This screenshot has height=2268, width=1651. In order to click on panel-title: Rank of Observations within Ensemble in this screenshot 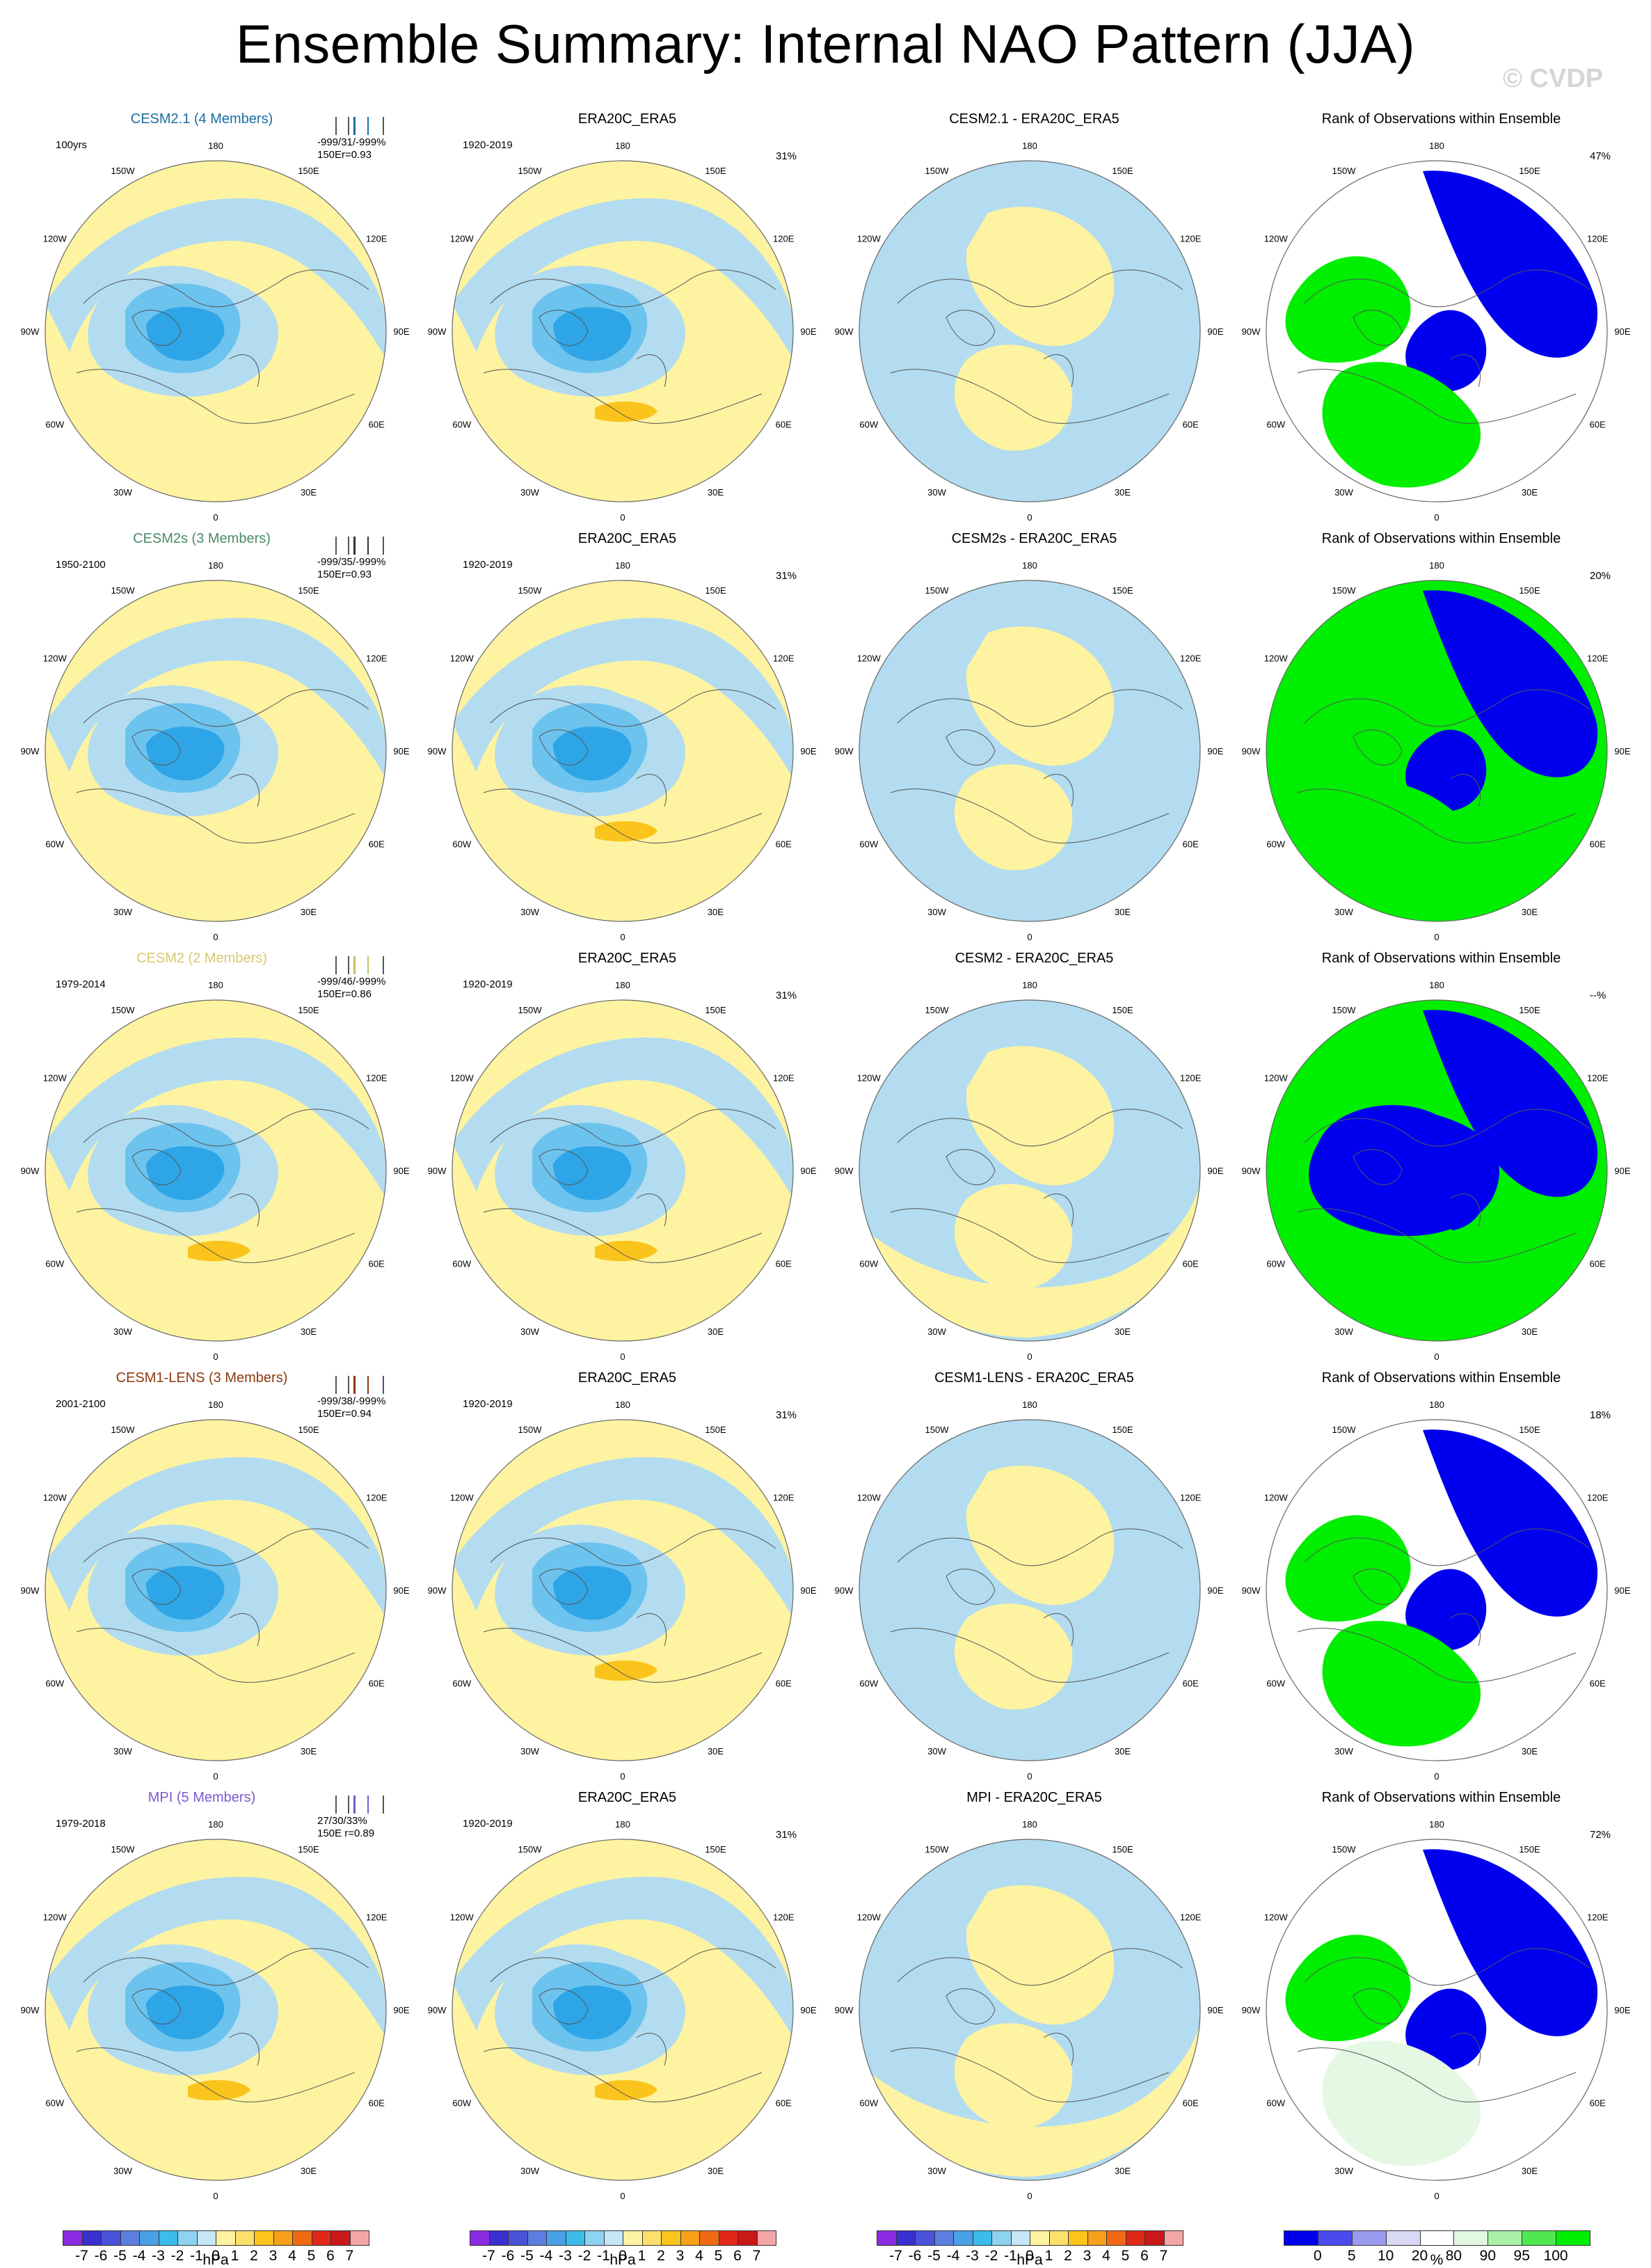, I will do `click(1441, 1378)`.